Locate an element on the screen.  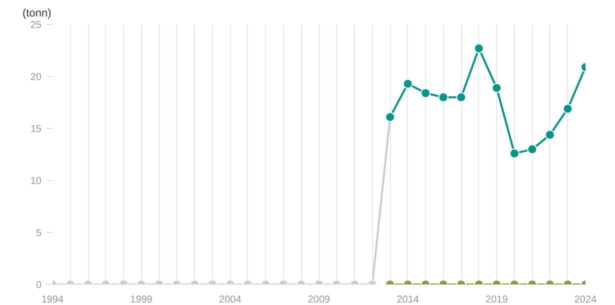
x-tick-label: 1999 is located at coordinates (141, 299).